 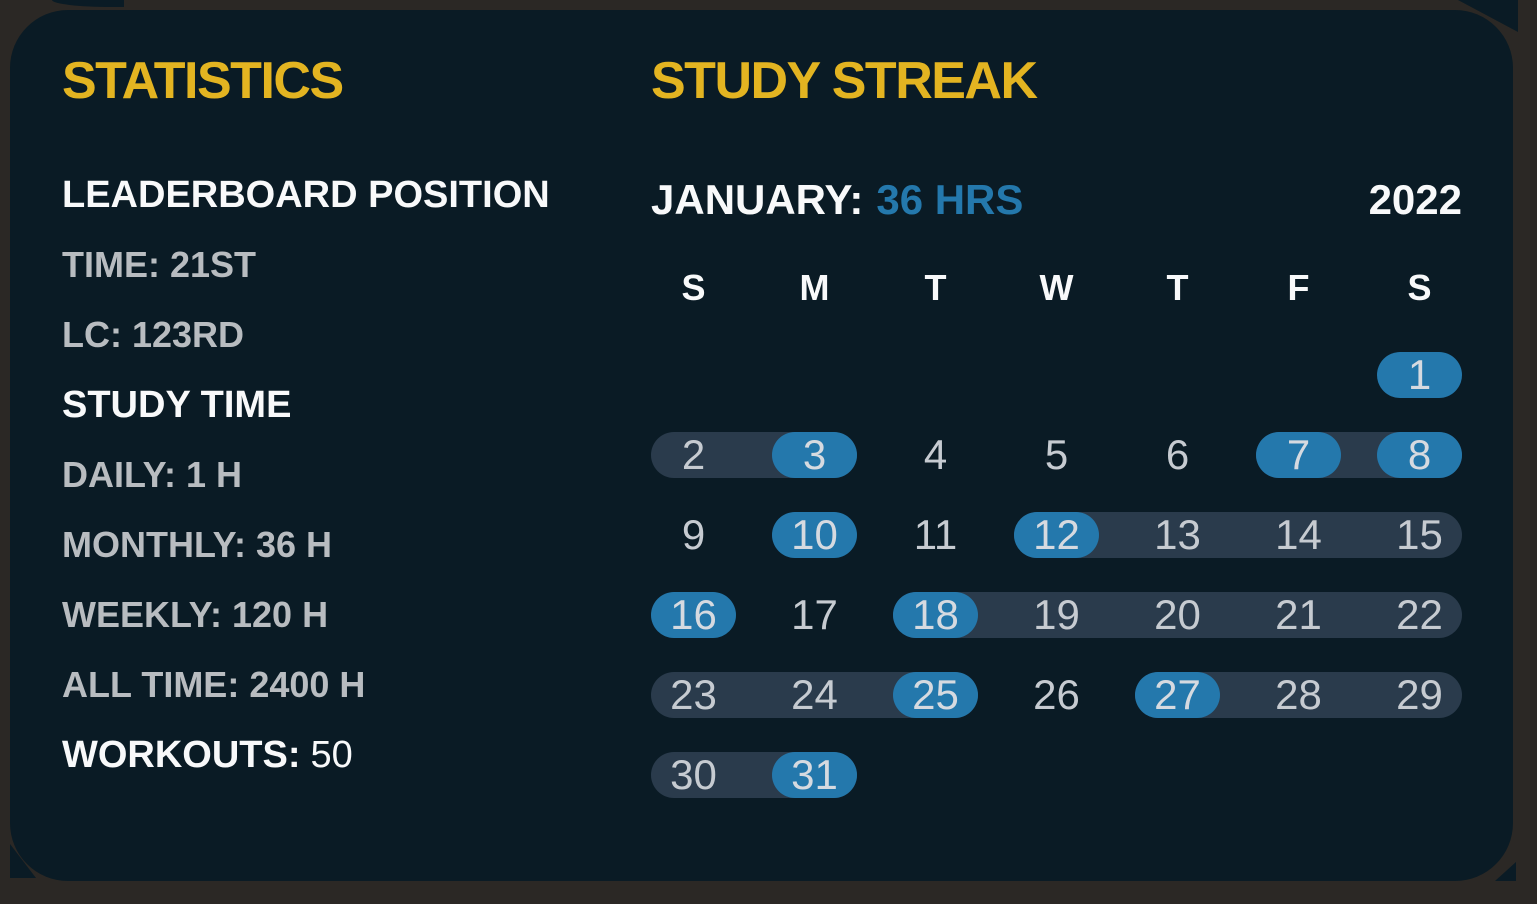 What do you see at coordinates (693, 534) in the screenshot?
I see `calendar-day-9: 9` at bounding box center [693, 534].